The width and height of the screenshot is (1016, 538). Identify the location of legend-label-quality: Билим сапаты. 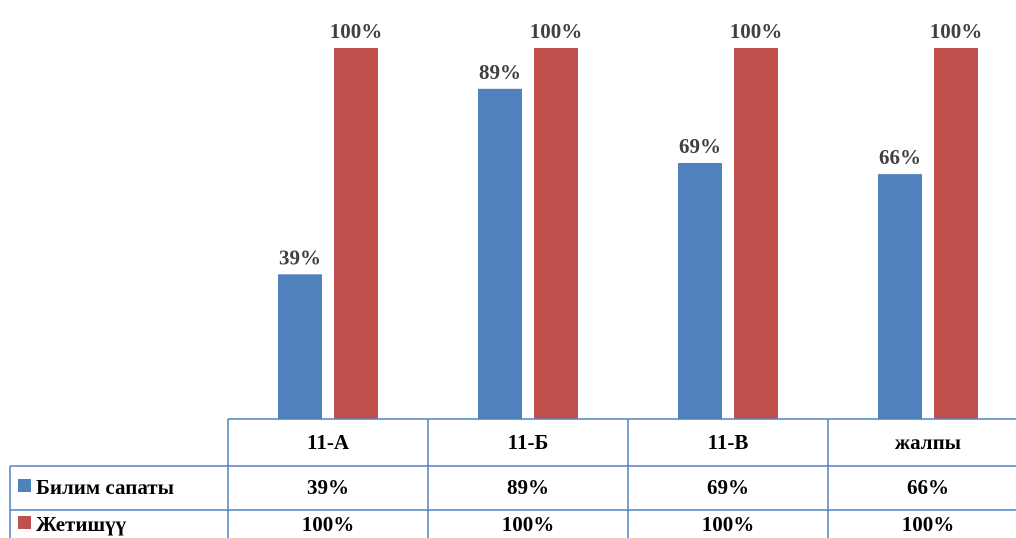
(105, 487).